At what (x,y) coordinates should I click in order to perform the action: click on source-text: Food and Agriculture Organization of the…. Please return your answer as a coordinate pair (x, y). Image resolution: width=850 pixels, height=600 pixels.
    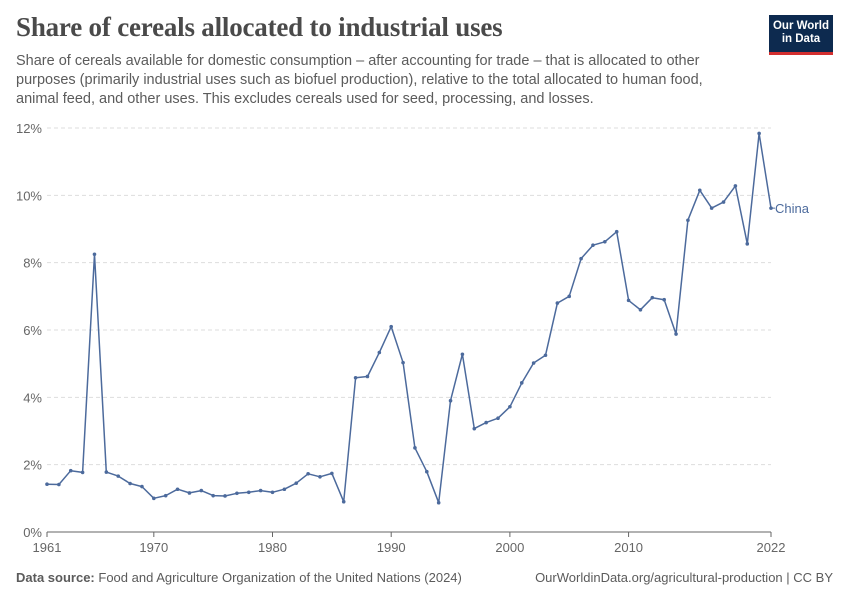
    Looking at the image, I should click on (280, 577).